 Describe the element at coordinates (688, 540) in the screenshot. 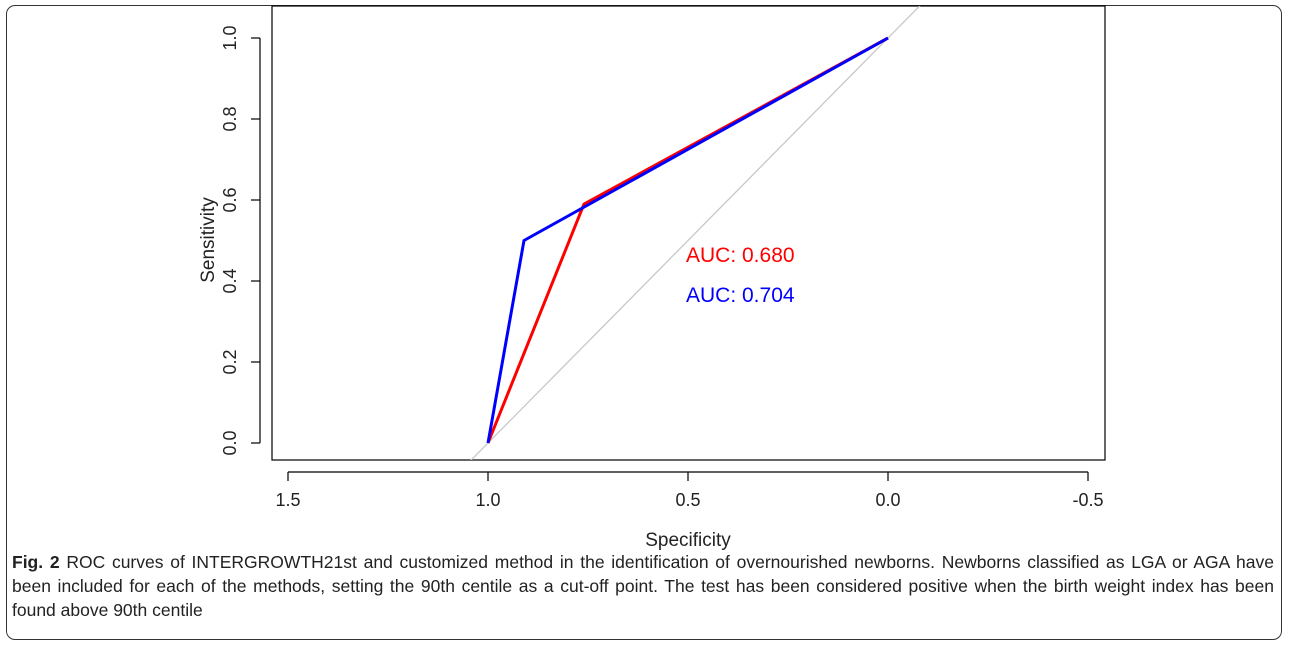

I see `x-axis-title: Specificity` at that location.